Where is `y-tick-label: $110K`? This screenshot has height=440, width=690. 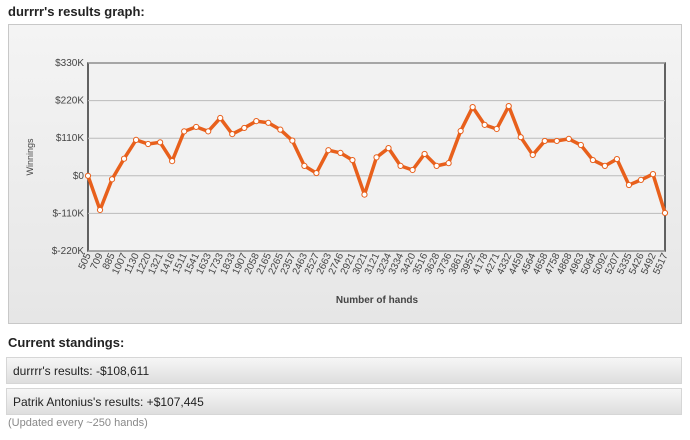 y-tick-label: $110K is located at coordinates (70, 138).